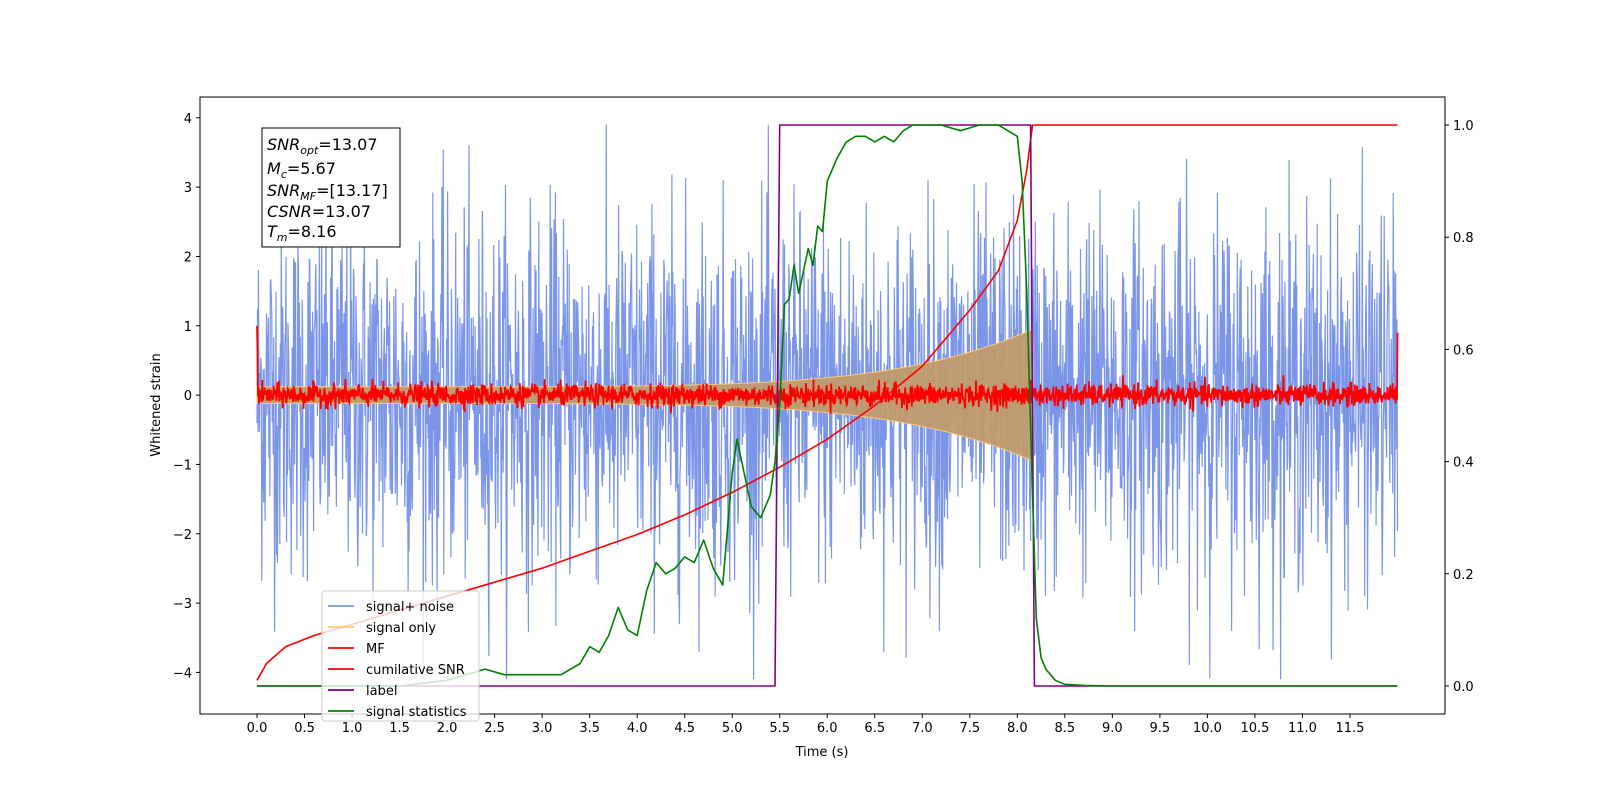 Image resolution: width=1600 pixels, height=800 pixels. I want to click on x-tick-label-11: 5.5, so click(779, 728).